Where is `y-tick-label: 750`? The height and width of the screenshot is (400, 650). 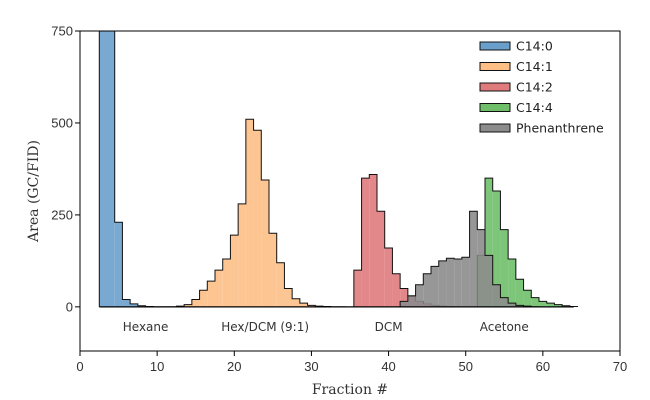 y-tick-label: 750 is located at coordinates (62, 31).